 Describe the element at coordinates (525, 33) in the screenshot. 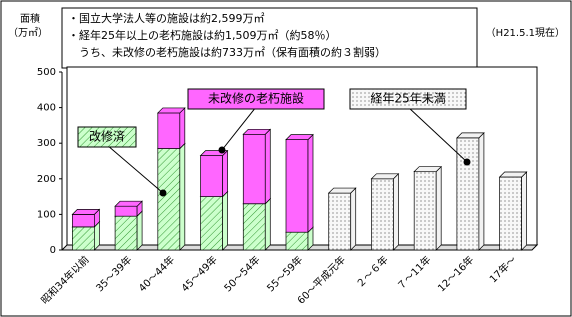

I see `date-note: （H21.5.1現在）` at that location.